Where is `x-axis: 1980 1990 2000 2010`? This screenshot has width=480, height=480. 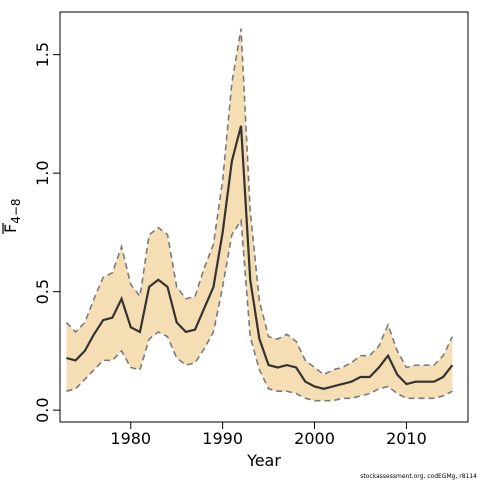
x-axis: 1980 1990 2000 2010 is located at coordinates (268, 435).